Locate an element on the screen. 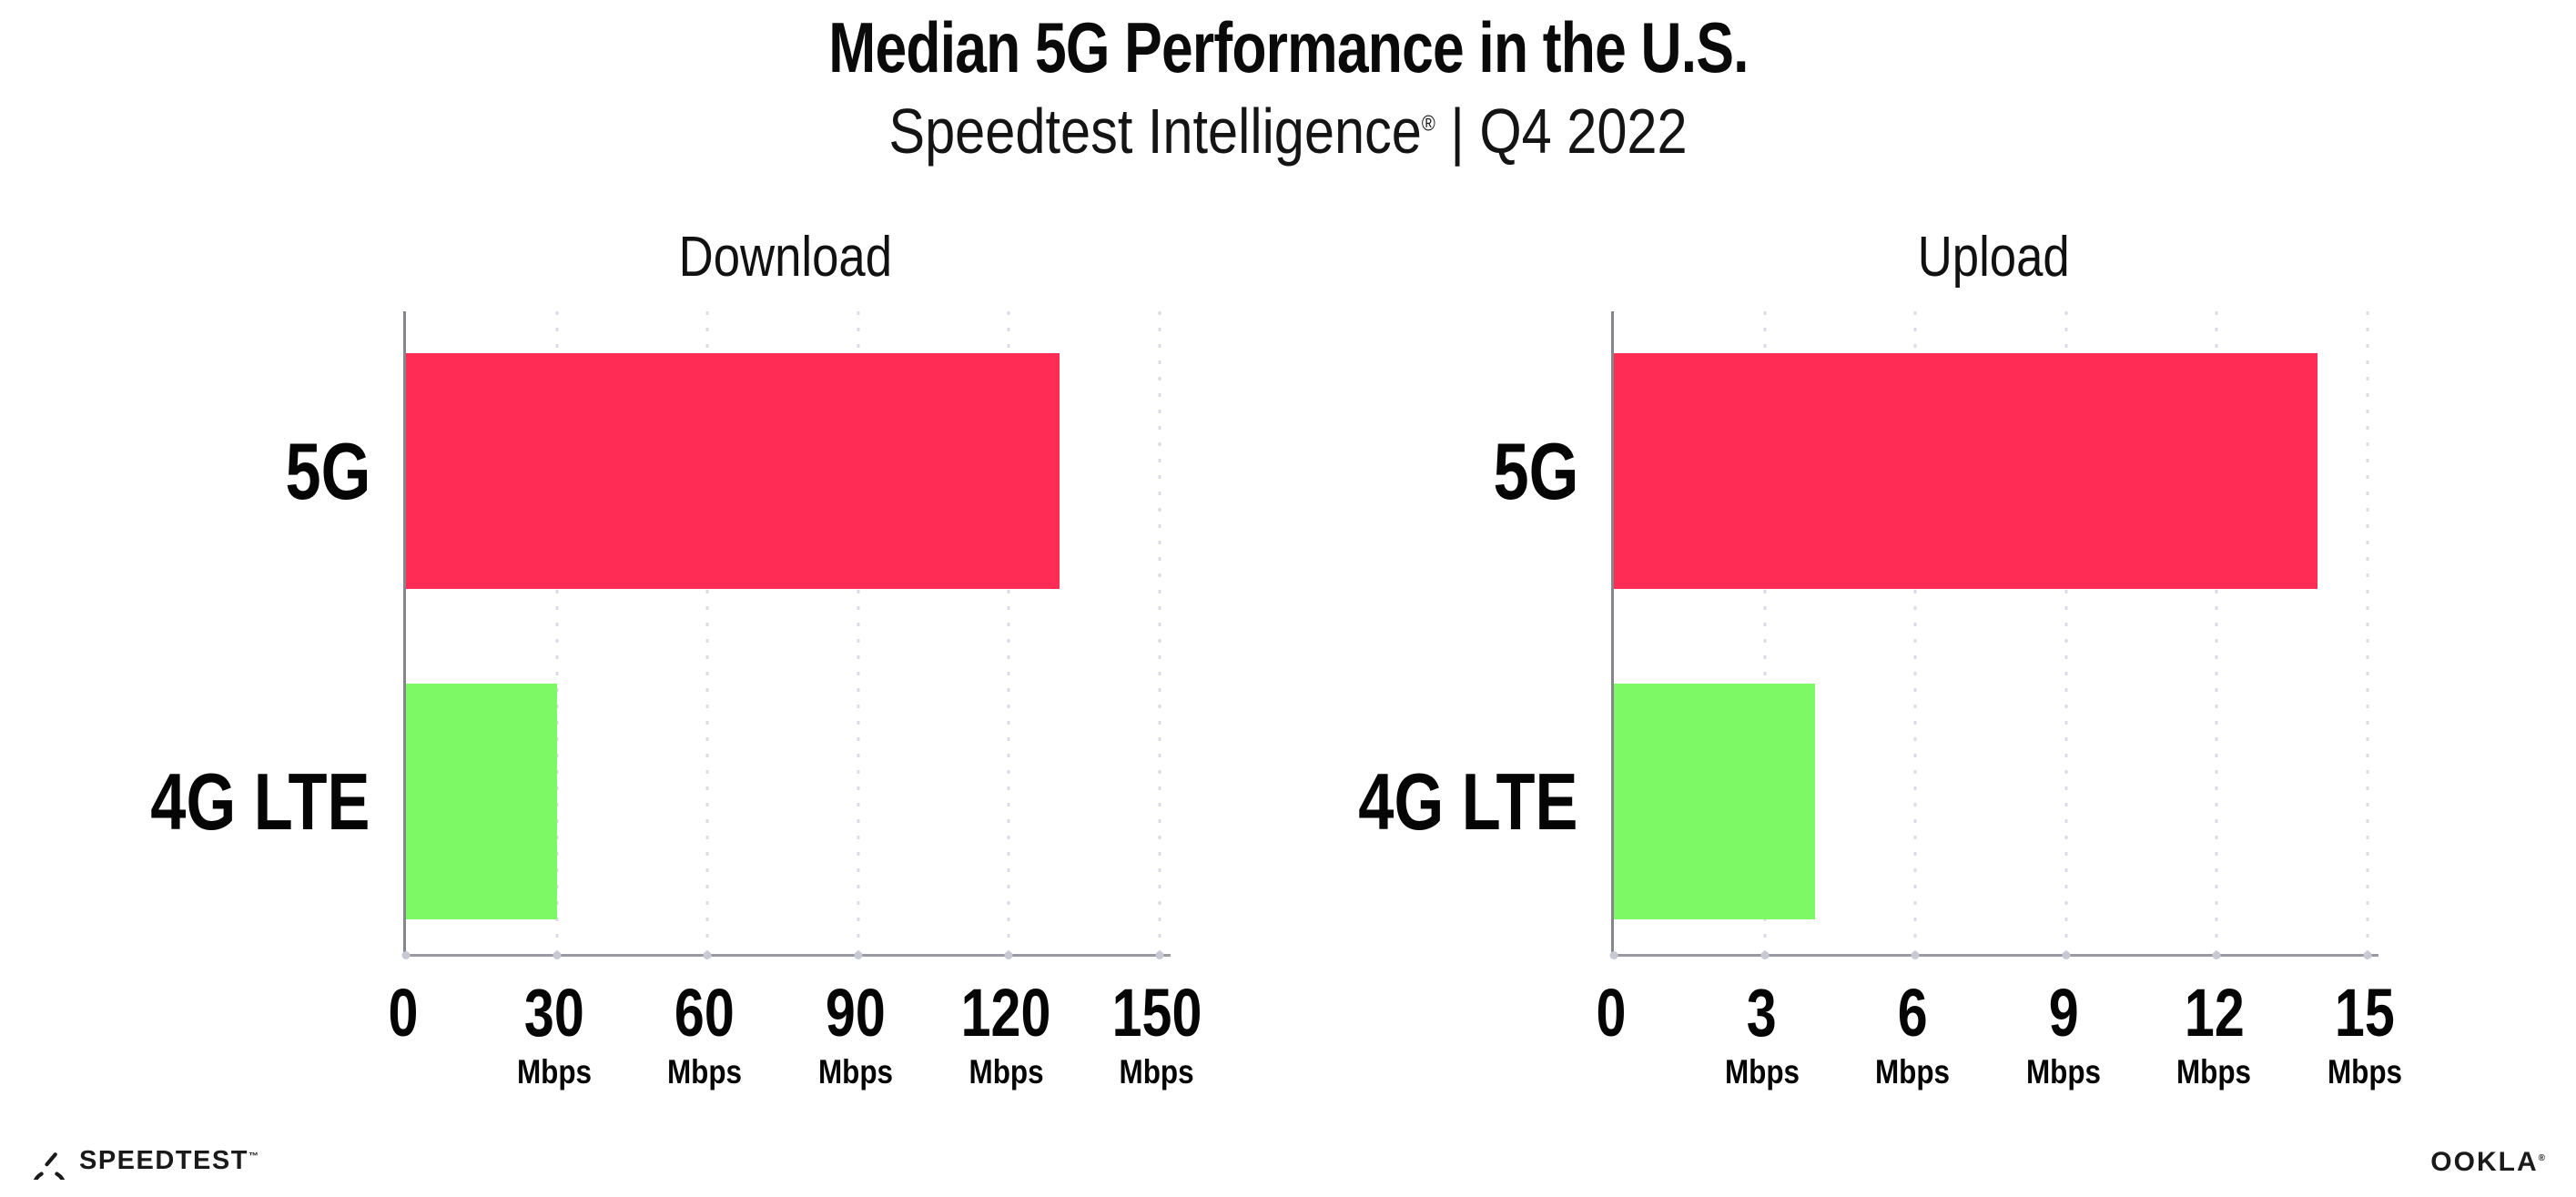  x-tick-9: 9 Mbps is located at coordinates (2063, 1035).